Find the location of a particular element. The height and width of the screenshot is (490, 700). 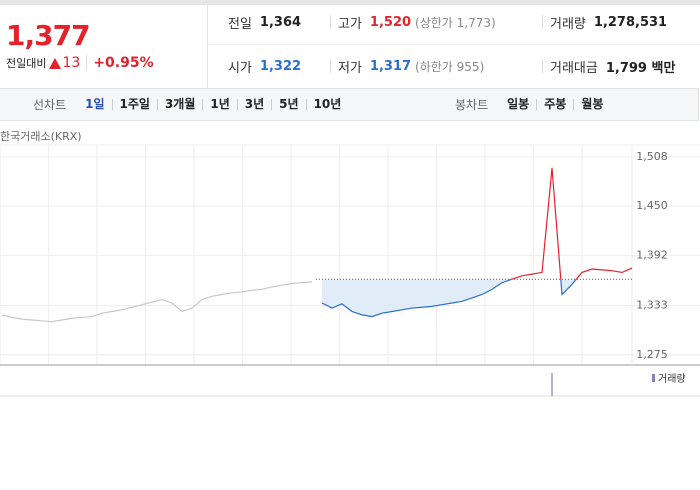

stat-label: 저가 is located at coordinates (350, 68).